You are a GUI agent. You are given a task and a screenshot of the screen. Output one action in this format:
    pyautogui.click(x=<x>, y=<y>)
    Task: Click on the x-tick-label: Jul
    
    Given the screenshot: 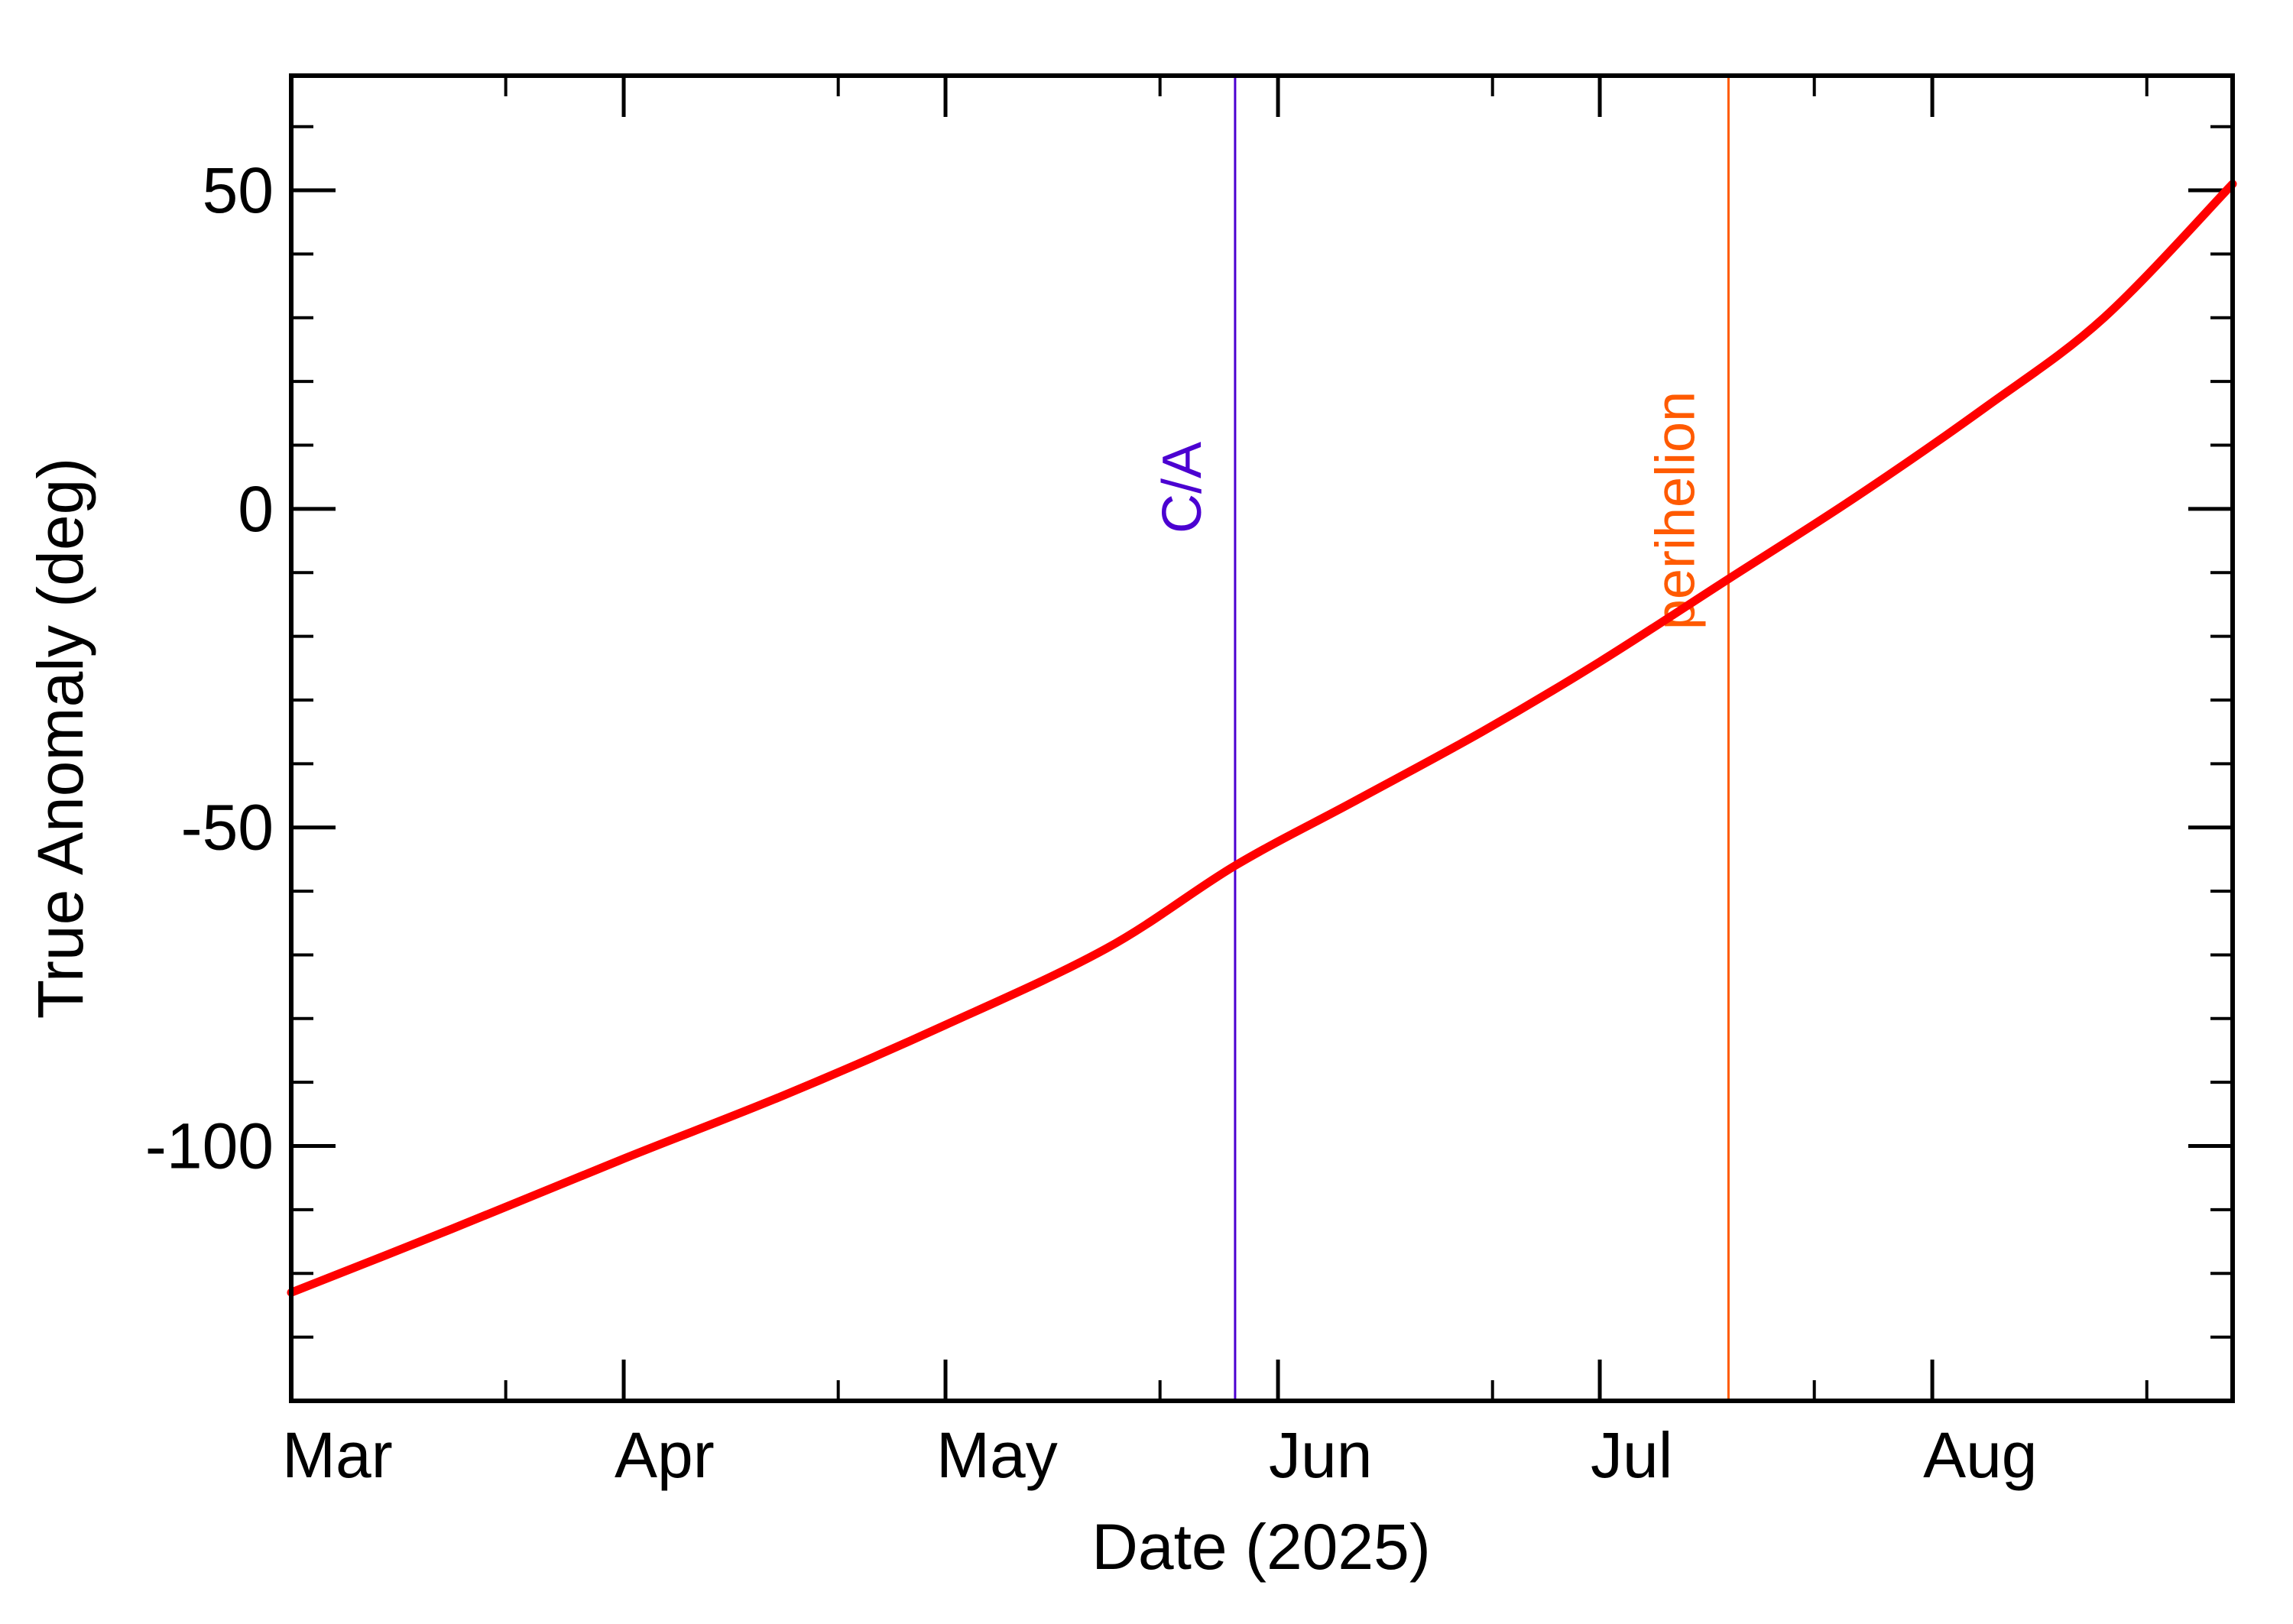 What is the action you would take?
    pyautogui.click(x=1631, y=1455)
    